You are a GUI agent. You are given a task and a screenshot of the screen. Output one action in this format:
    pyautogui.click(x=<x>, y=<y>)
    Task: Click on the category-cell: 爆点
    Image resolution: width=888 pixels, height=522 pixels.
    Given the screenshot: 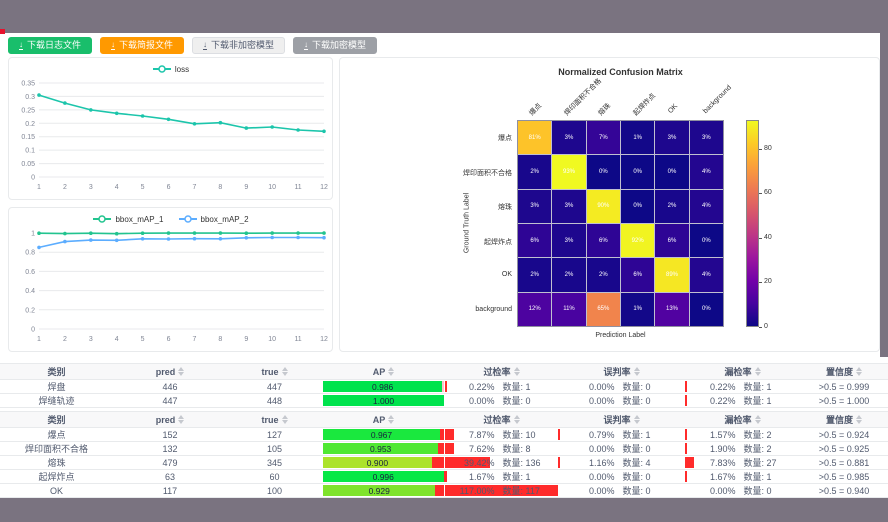 What is the action you would take?
    pyautogui.click(x=56, y=435)
    